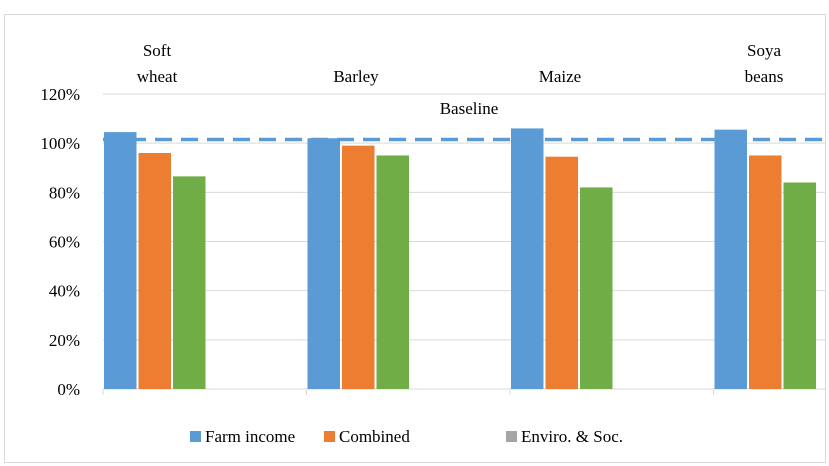 The height and width of the screenshot is (466, 829). Describe the element at coordinates (560, 76) in the screenshot. I see `category-label: Maize` at that location.